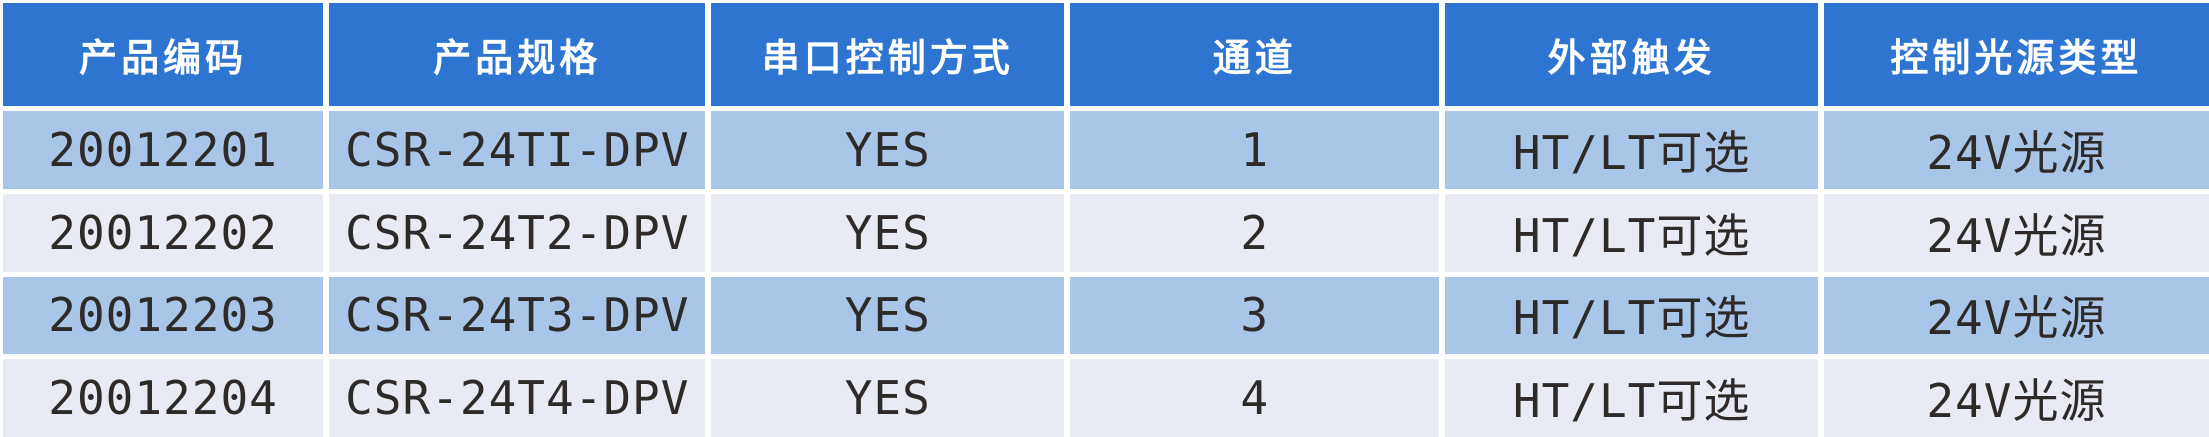  Describe the element at coordinates (163, 315) in the screenshot. I see `table-cell: 20012203` at that location.